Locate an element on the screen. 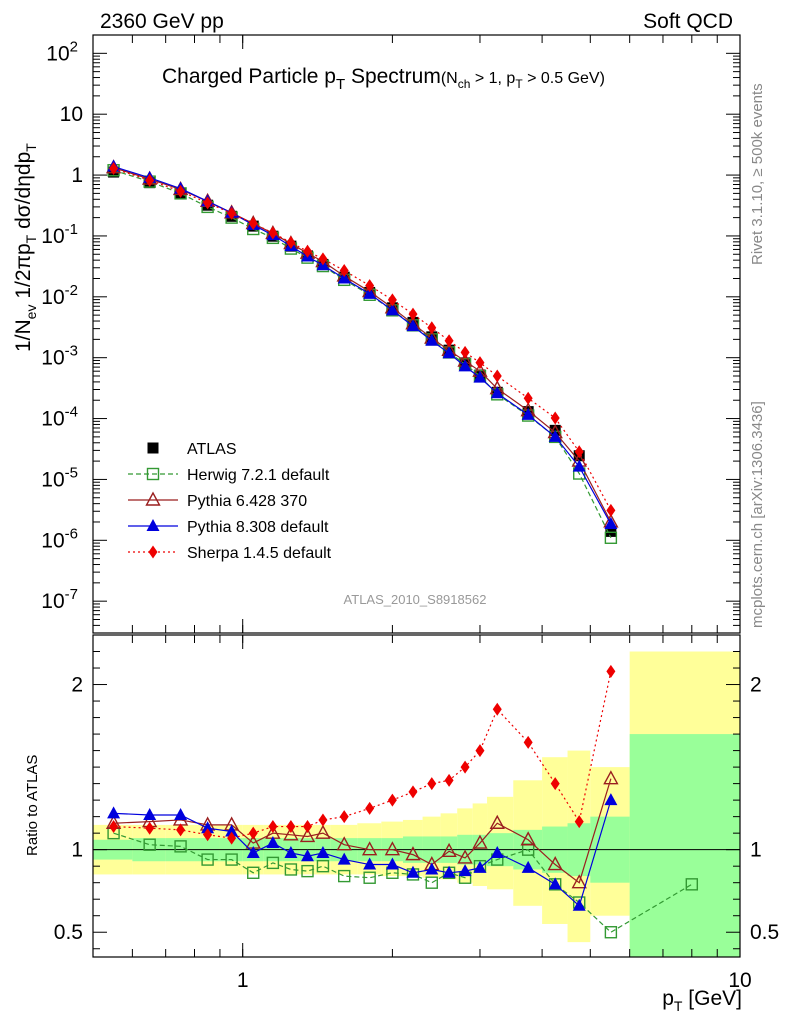 This screenshot has width=786, height=1024. title-main2: Spectrum is located at coordinates (393, 76).